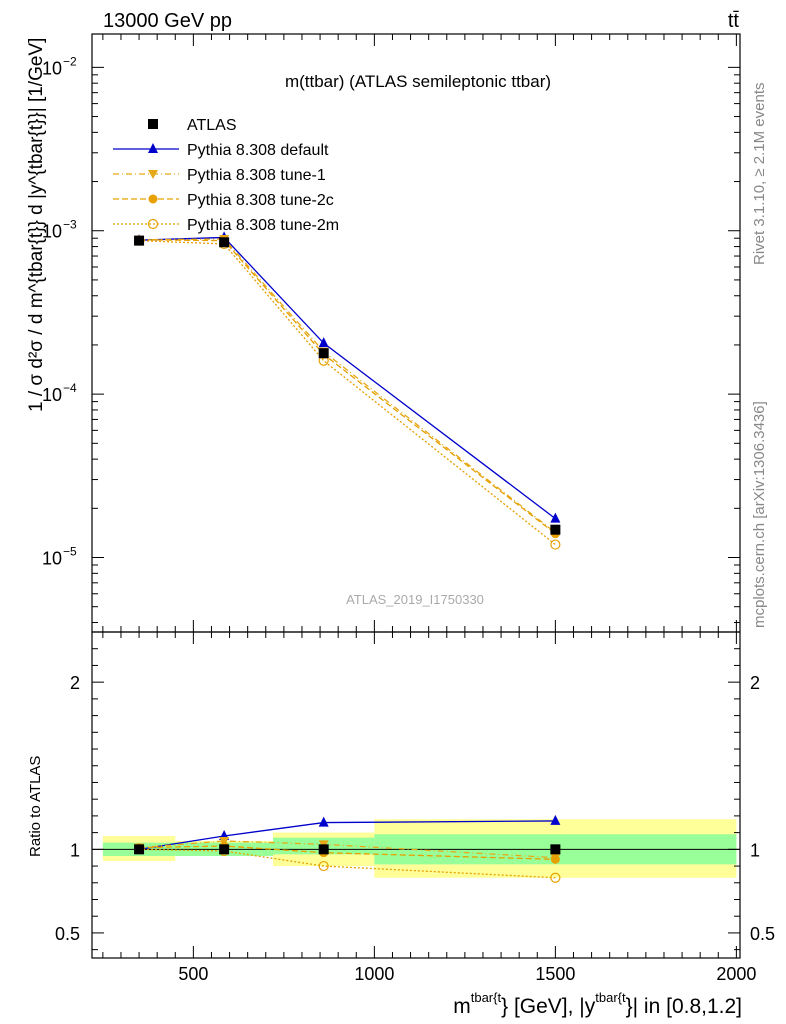 The height and width of the screenshot is (1024, 786). I want to click on header-left: 13000 GeV pp, so click(167, 21).